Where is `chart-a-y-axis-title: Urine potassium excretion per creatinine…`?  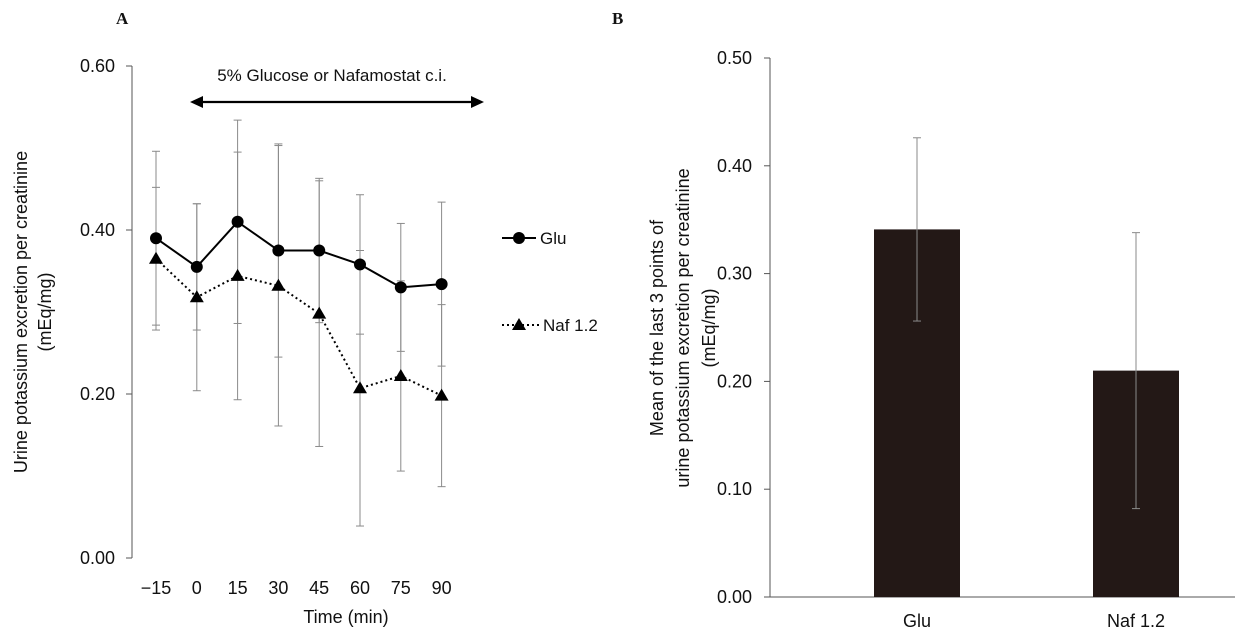 chart-a-y-axis-title: Urine potassium excretion per creatinine… is located at coordinates (33, 312).